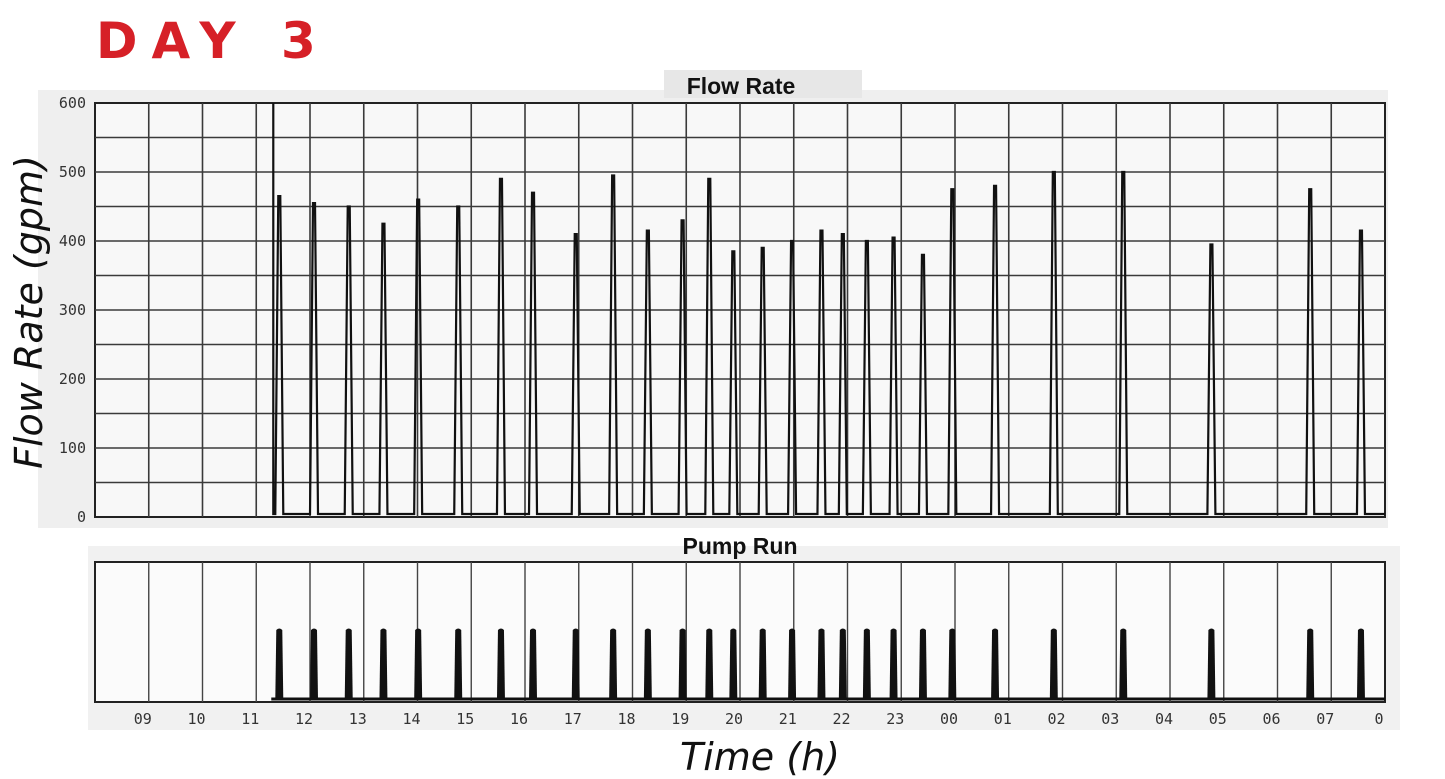  What do you see at coordinates (72, 241) in the screenshot?
I see `flow-y-tick-label: 400` at bounding box center [72, 241].